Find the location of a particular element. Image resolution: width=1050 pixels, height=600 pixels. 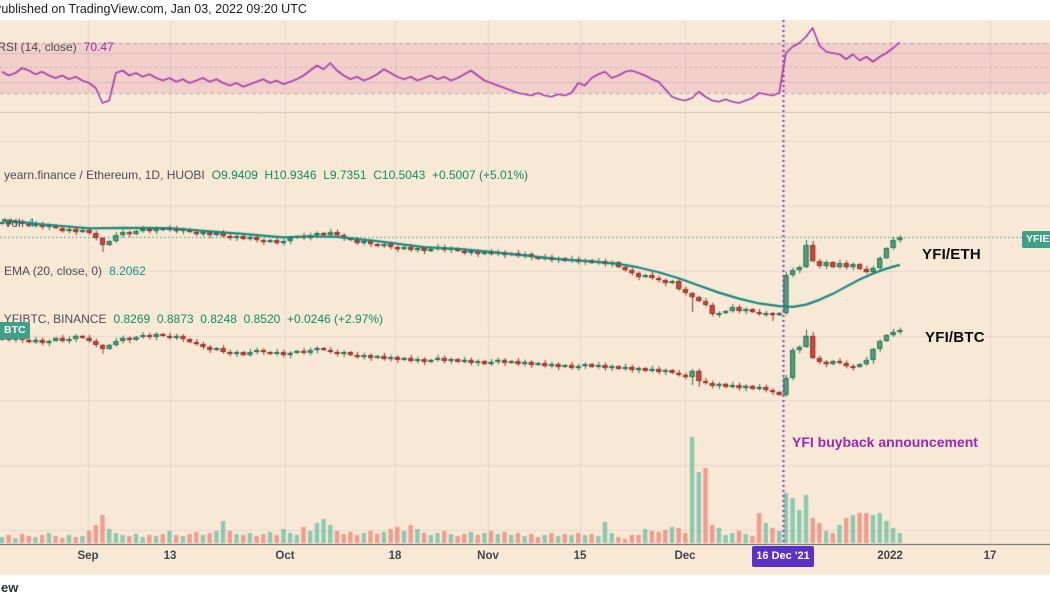

ema-label: EMA (20, close, 0) is located at coordinates (53, 271).